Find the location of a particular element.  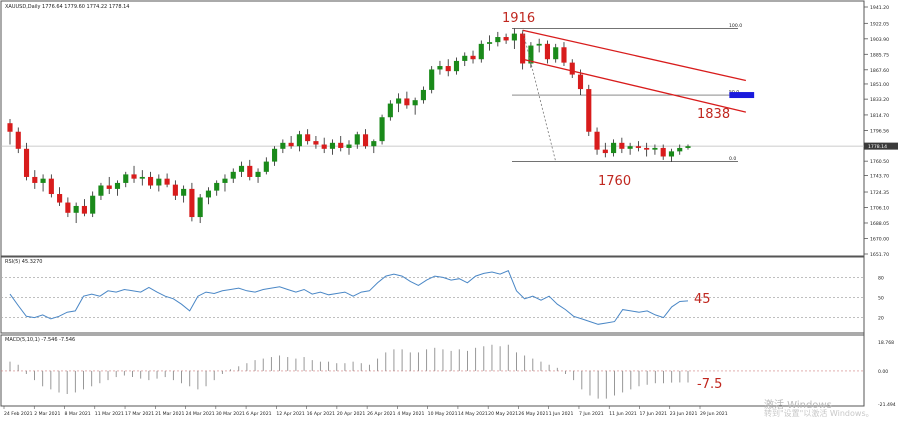

fib-level-label: 100.0 is located at coordinates (735, 26).